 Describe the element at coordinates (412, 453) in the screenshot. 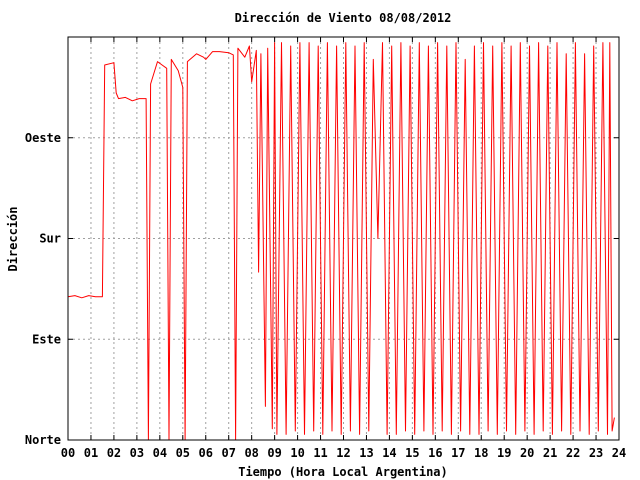

I see `x-tick-label: 15` at that location.